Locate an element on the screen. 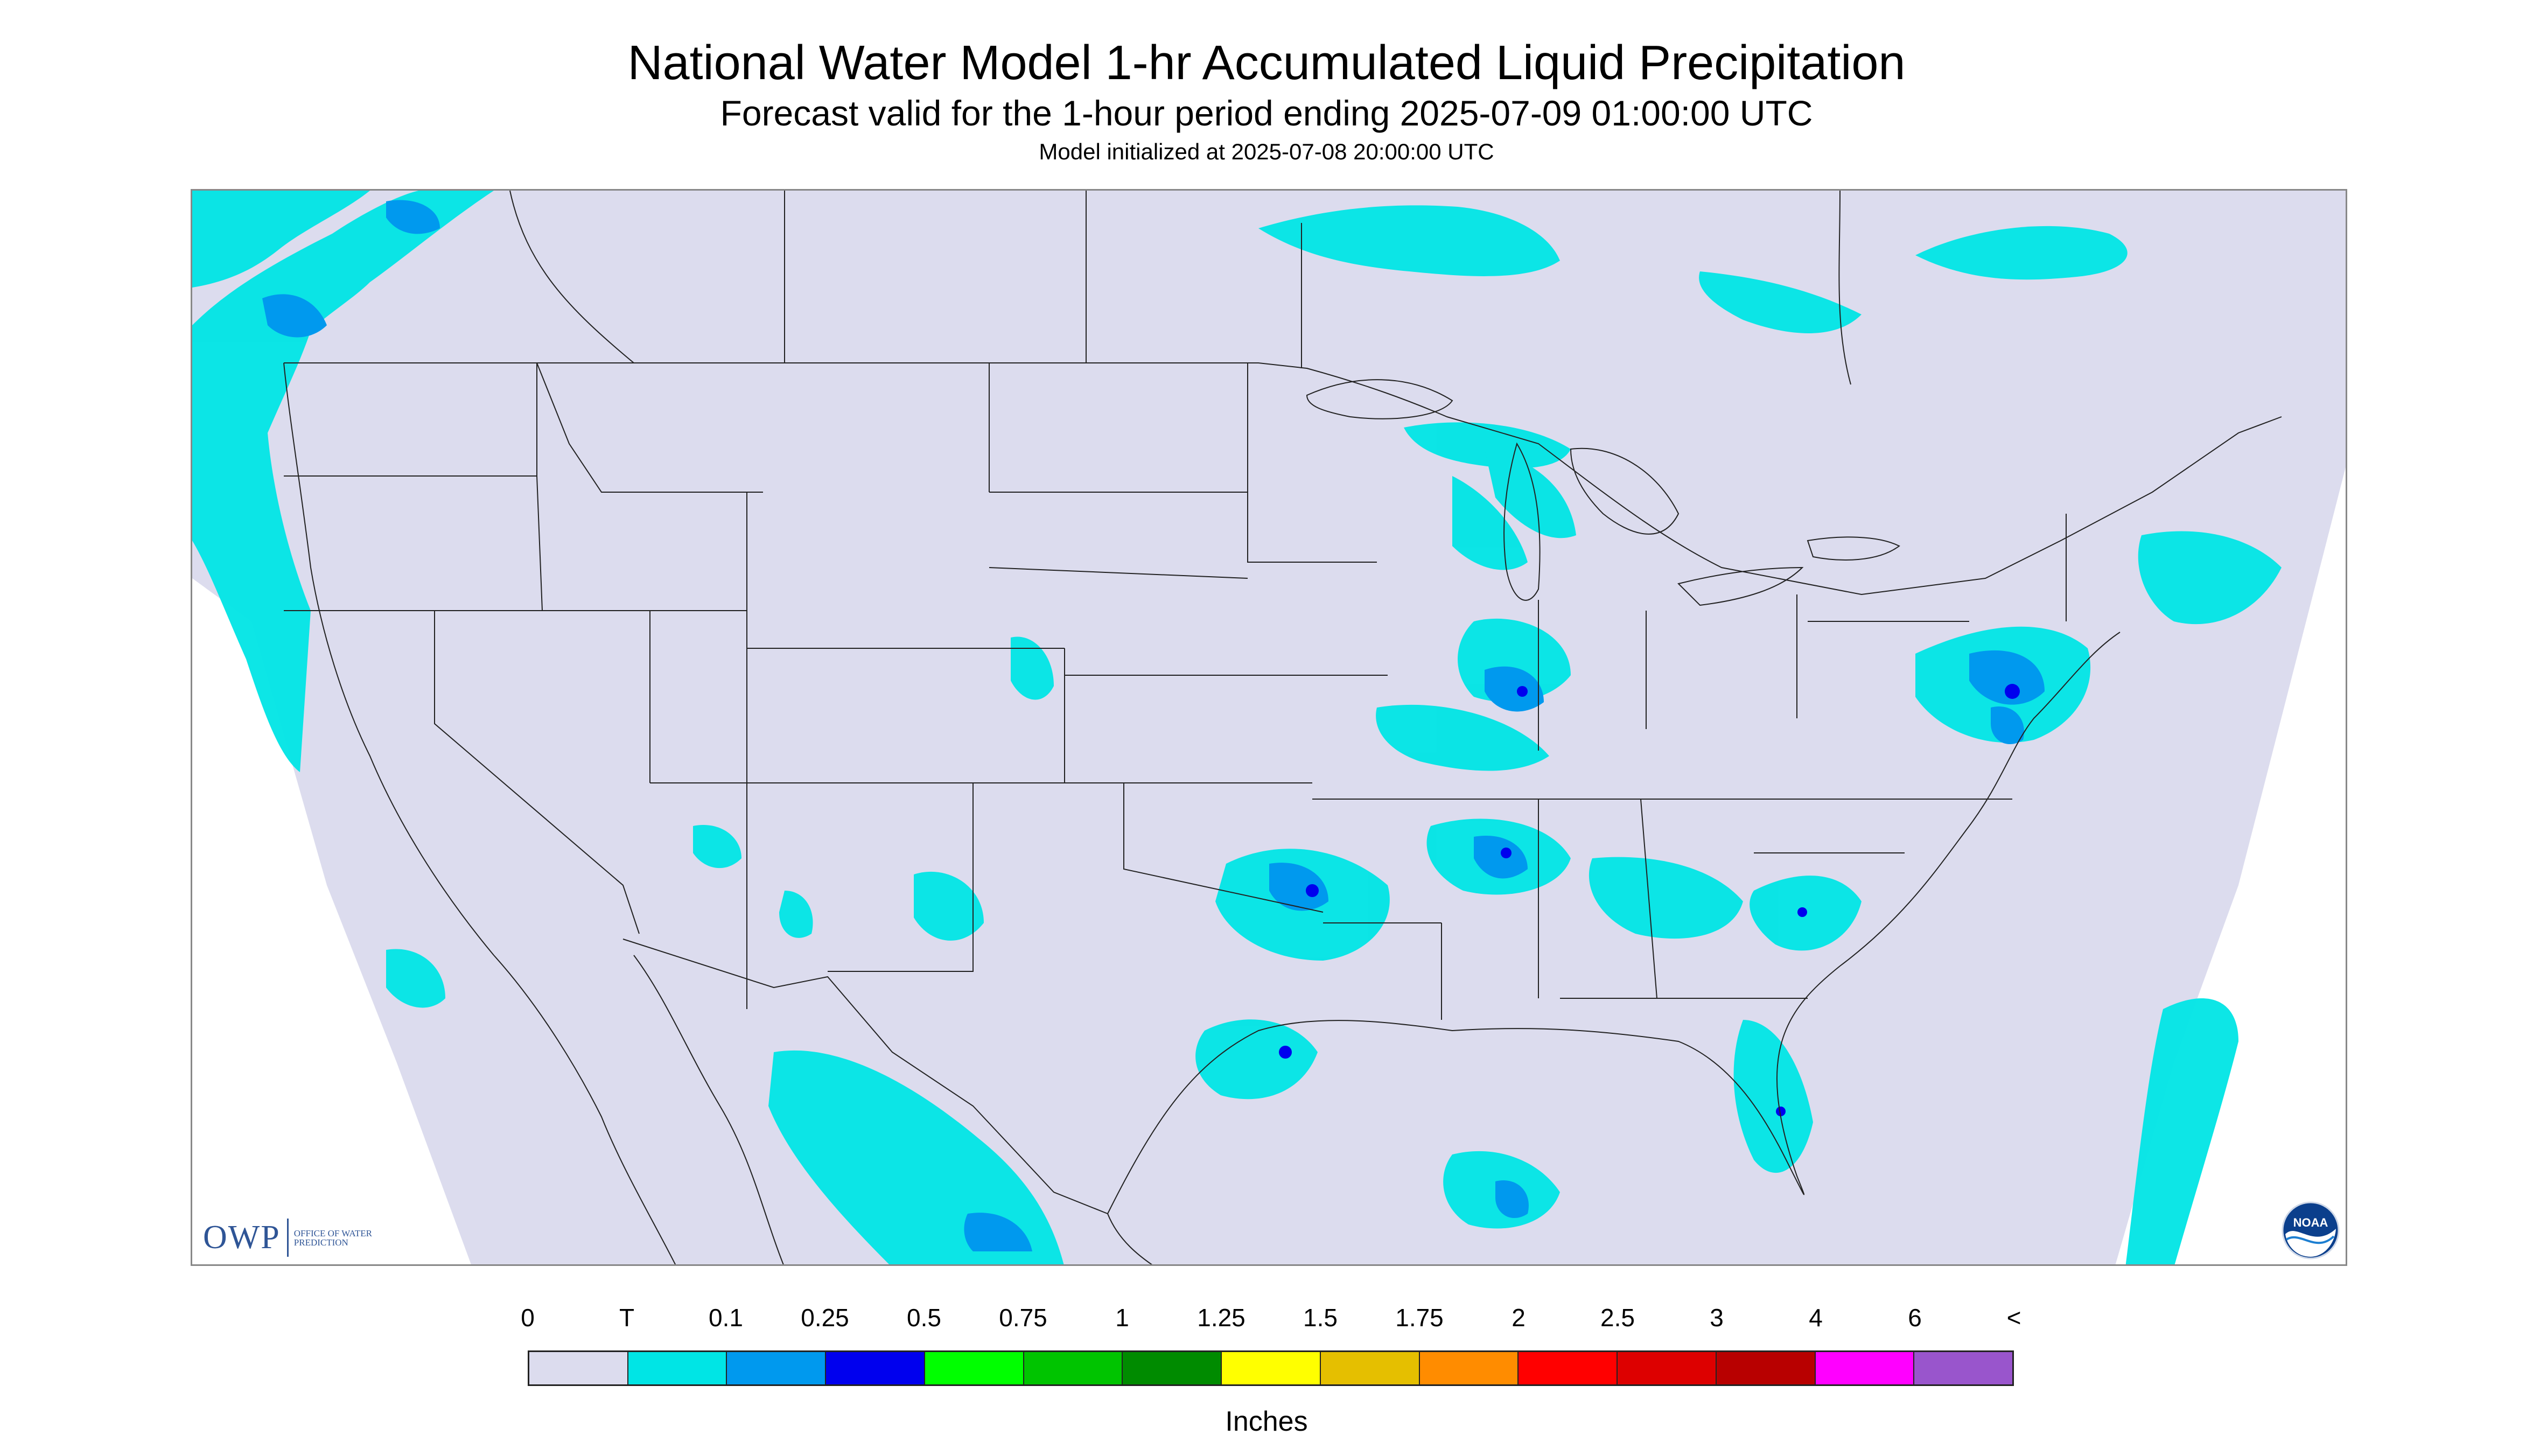 The image size is (2533, 1456). precip-area-pnw is located at coordinates (343, 481).